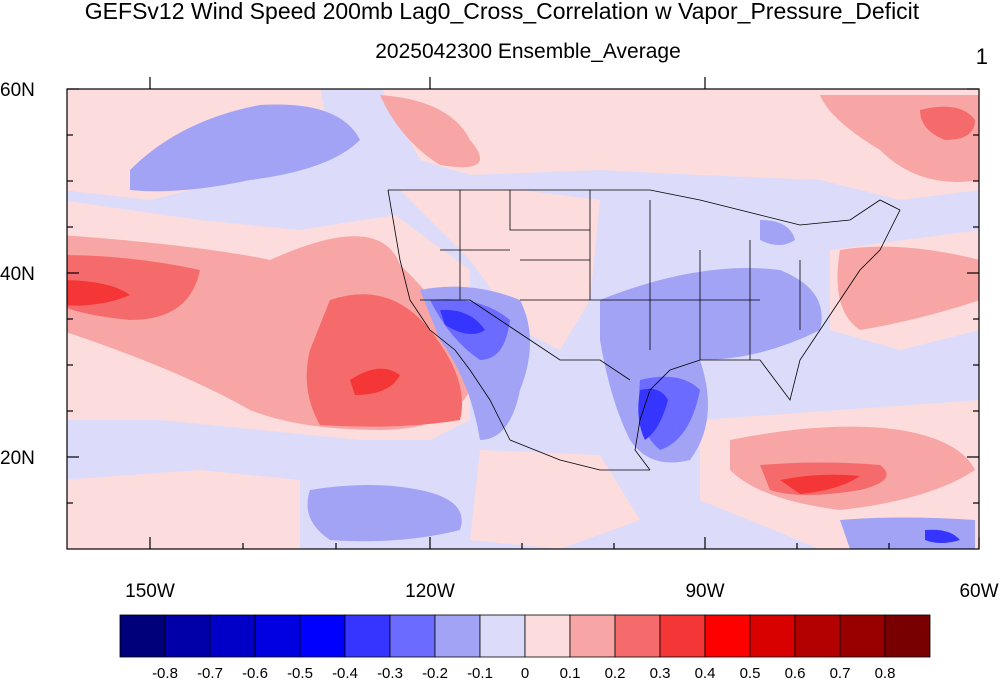  I want to click on colorbar-label: -0.1, so click(480, 673).